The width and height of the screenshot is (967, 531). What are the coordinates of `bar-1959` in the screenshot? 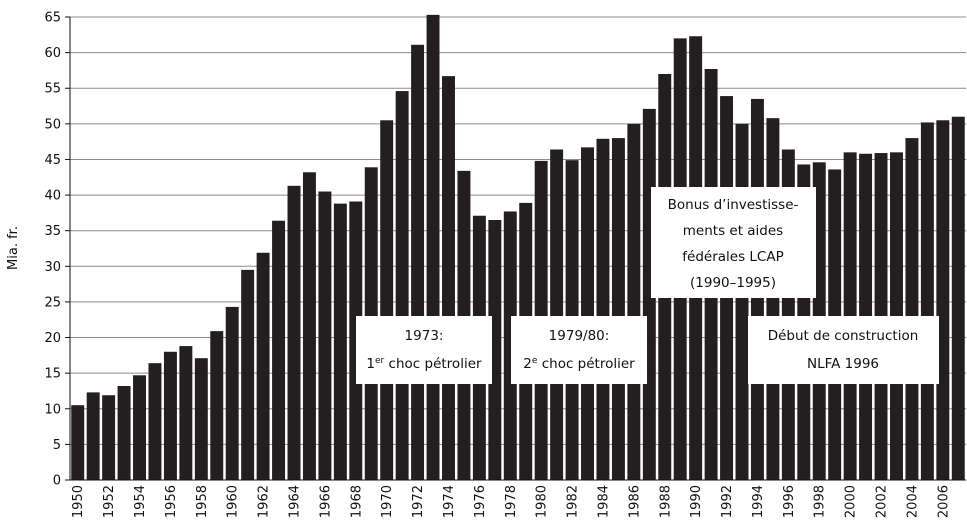 It's located at (217, 405).